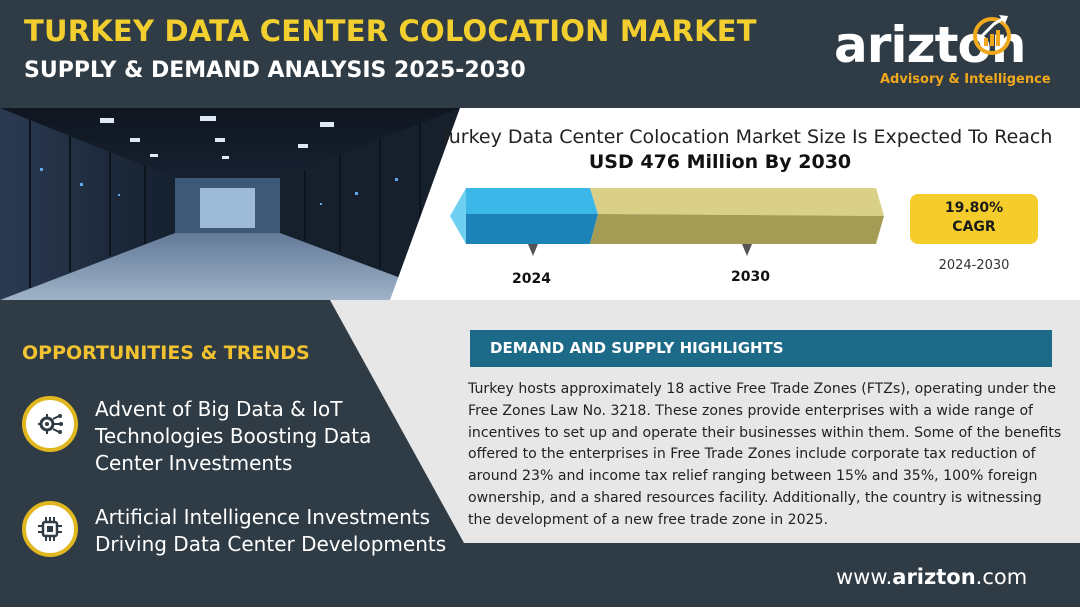 This screenshot has width=1080, height=607. I want to click on website-domain: arizton, so click(934, 577).